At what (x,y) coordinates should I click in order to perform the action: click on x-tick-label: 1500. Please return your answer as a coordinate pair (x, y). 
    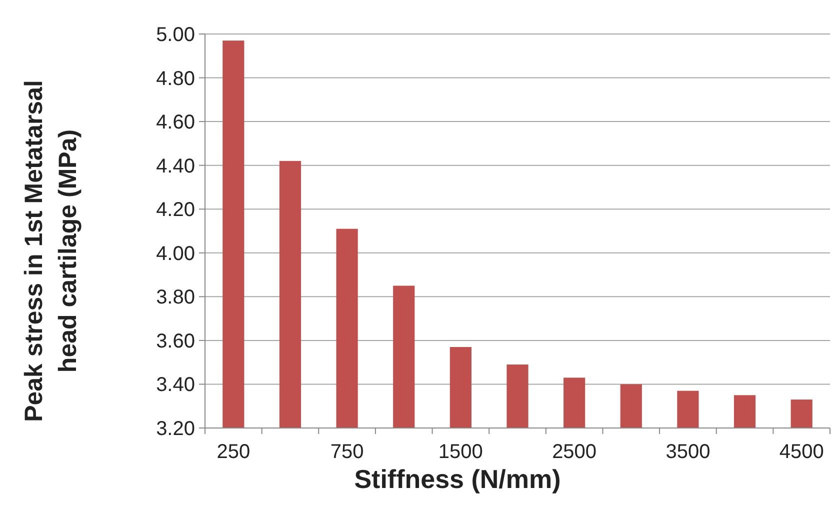
    Looking at the image, I should click on (460, 452).